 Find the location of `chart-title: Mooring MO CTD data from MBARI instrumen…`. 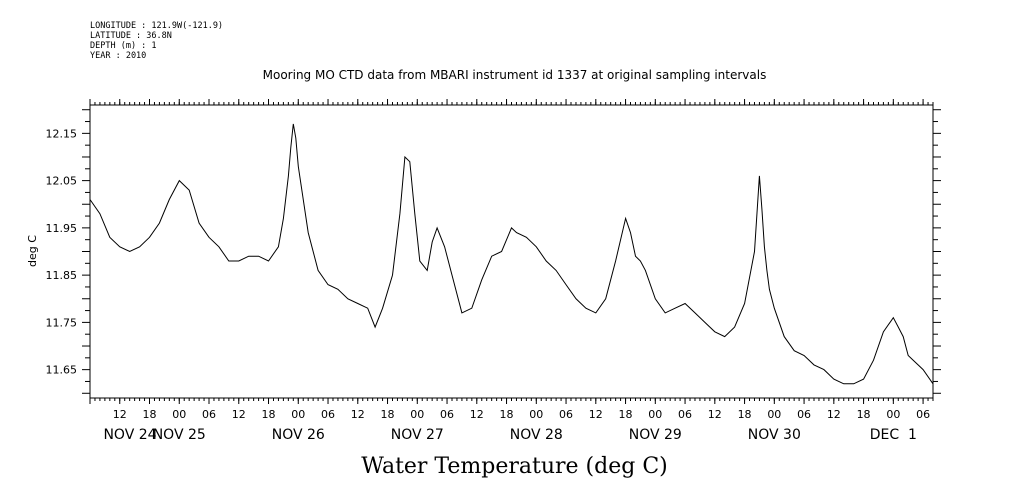

chart-title: Mooring MO CTD data from MBARI instrumen… is located at coordinates (514, 75).